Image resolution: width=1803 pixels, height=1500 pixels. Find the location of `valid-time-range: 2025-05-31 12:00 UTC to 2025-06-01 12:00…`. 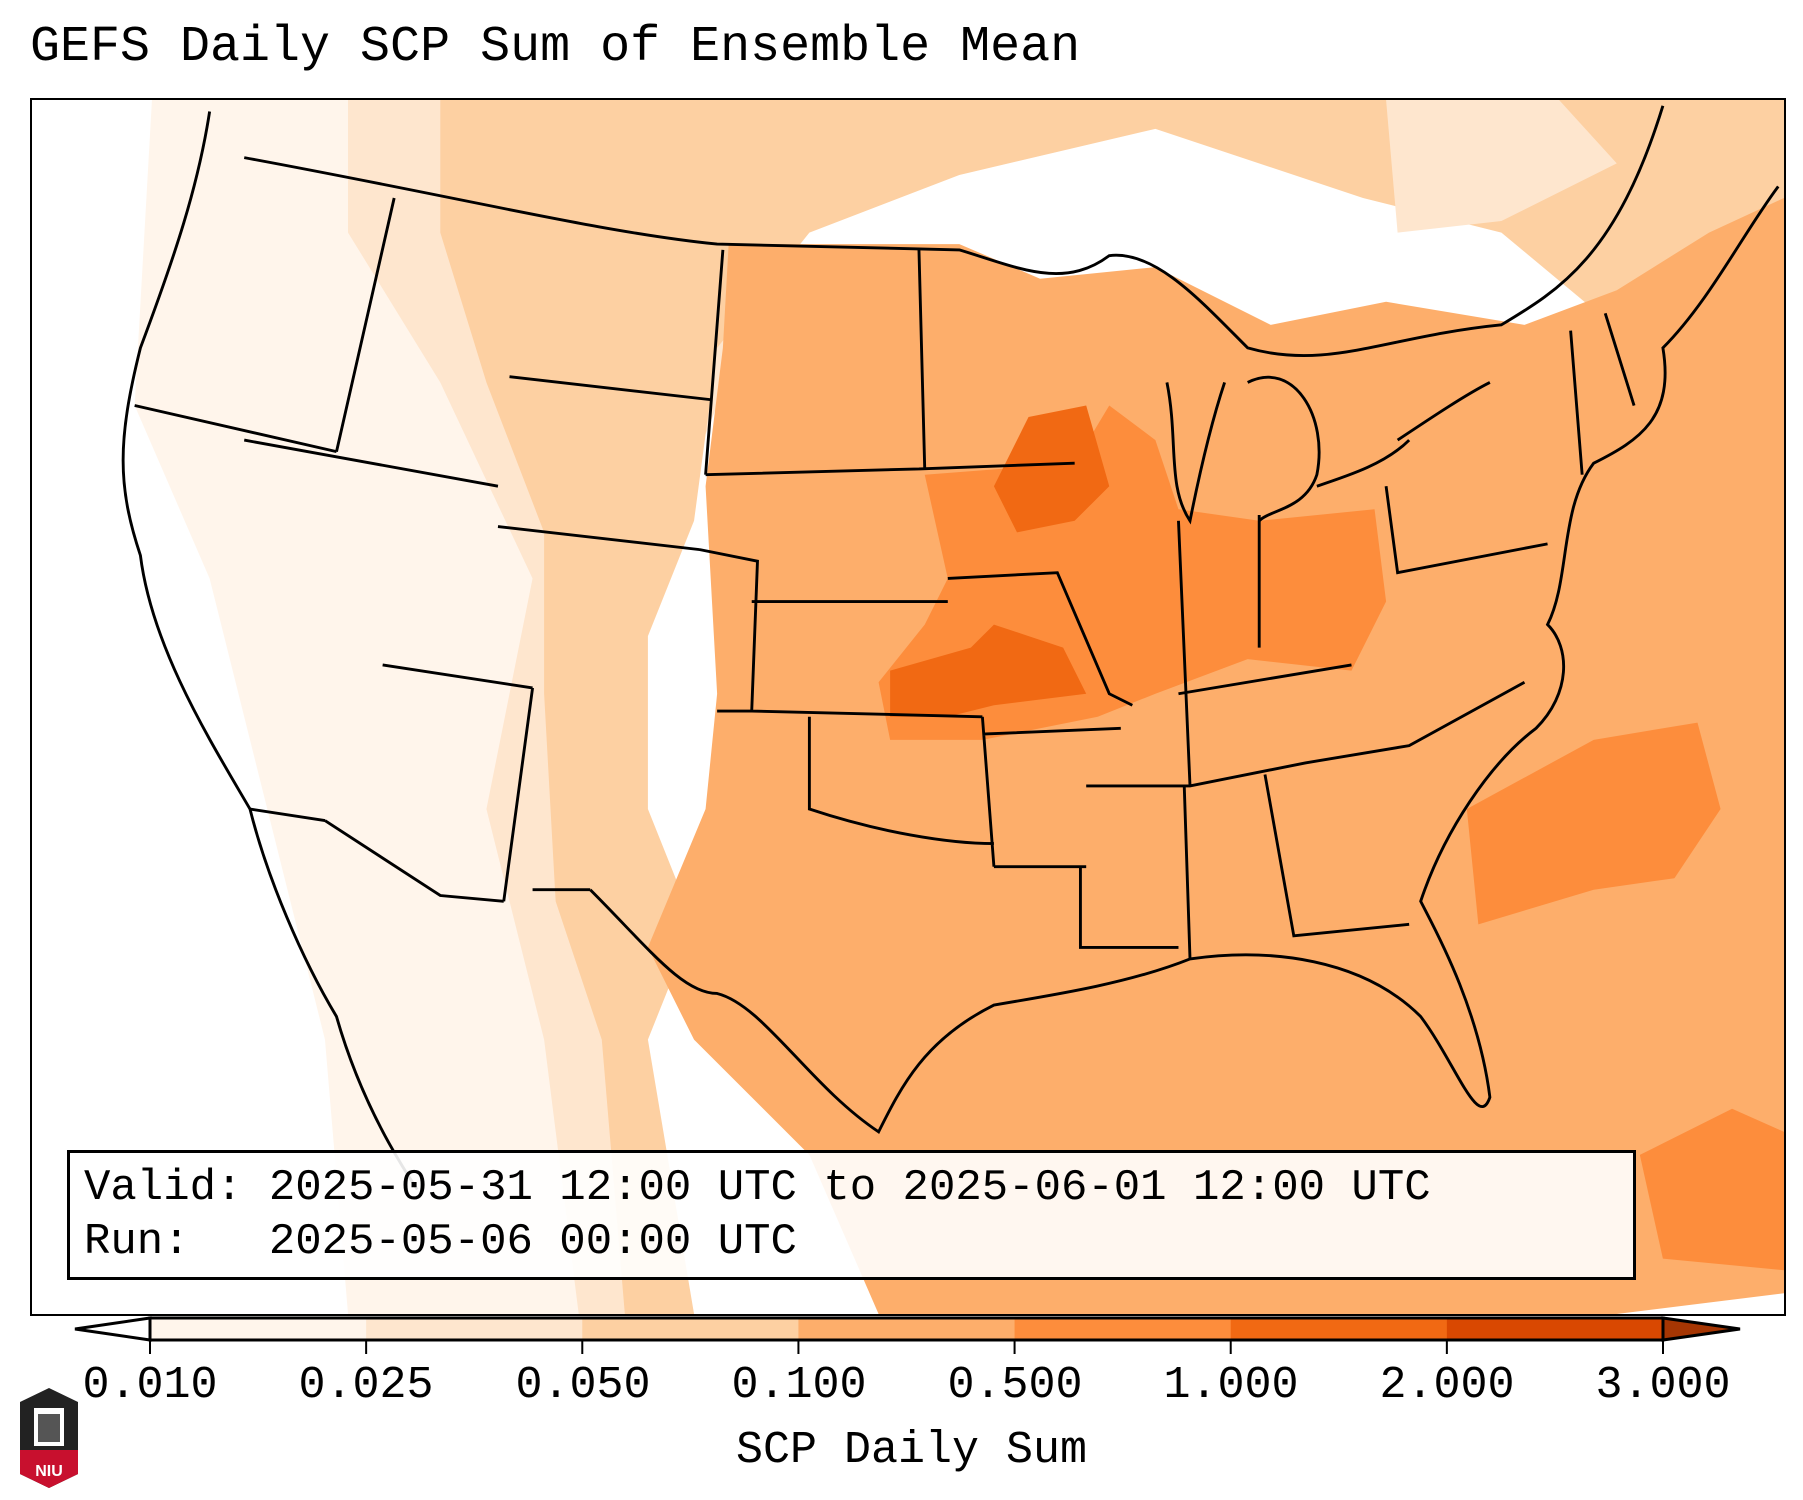

valid-time-range: 2025-05-31 12:00 UTC to 2025-06-01 12:00… is located at coordinates (849, 1188).